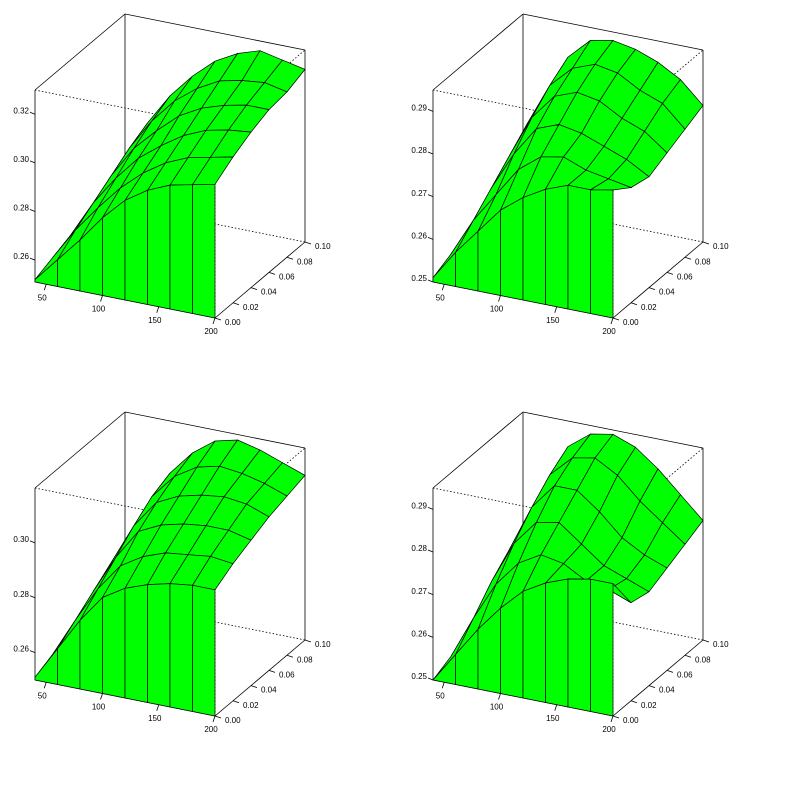  I want to click on y-tick-label: 0.10, so click(323, 644).